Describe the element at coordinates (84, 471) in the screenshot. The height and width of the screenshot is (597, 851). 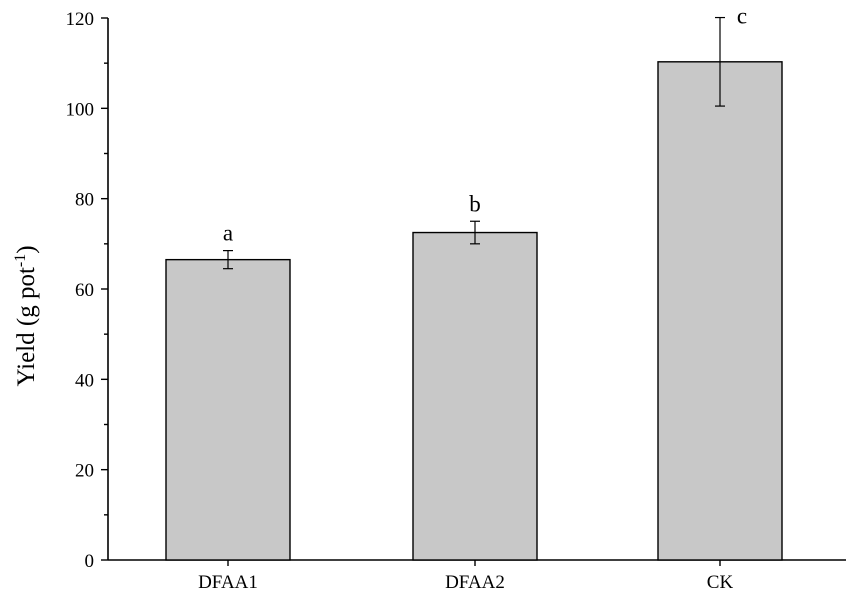
I see `y-tick-label: 20` at that location.